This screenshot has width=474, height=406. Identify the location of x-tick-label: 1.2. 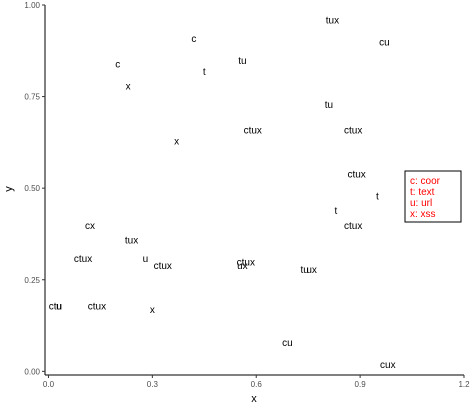
(464, 384).